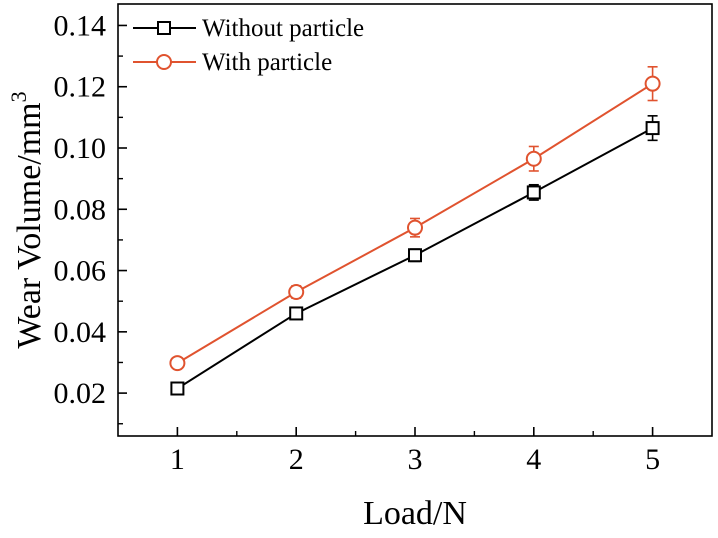 This screenshot has width=718, height=538. What do you see at coordinates (283, 28) in the screenshot?
I see `legend-label: Without particle` at bounding box center [283, 28].